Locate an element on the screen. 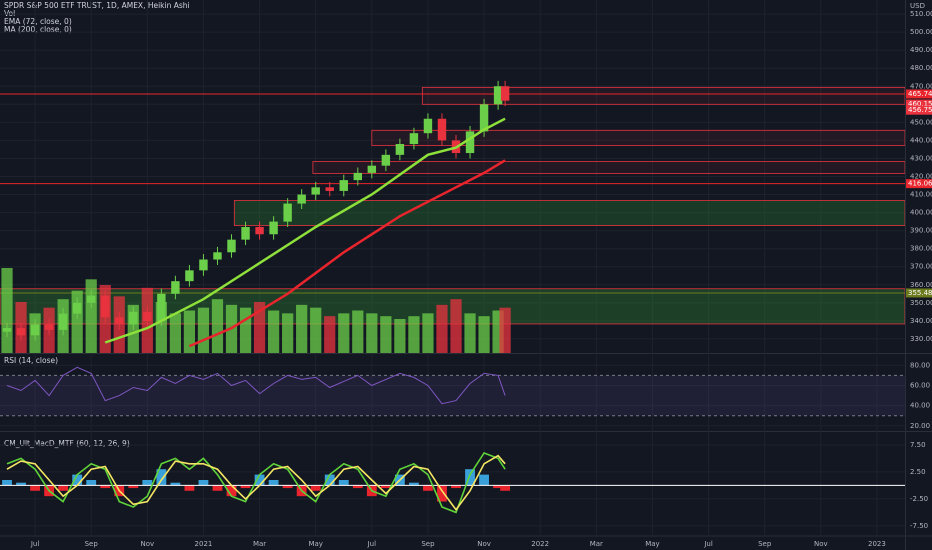  x-tick-label: 2022 is located at coordinates (540, 544).